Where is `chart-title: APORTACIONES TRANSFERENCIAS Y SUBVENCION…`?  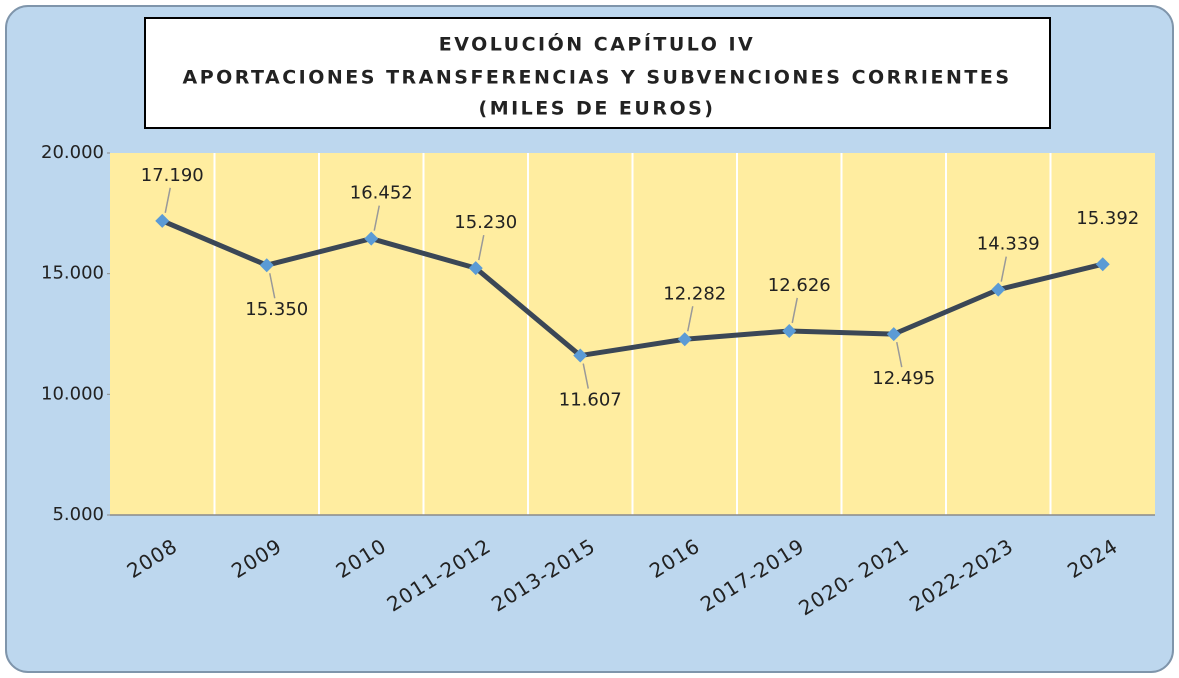
chart-title: APORTACIONES TRANSFERENCIAS Y SUBVENCION… is located at coordinates (596, 78).